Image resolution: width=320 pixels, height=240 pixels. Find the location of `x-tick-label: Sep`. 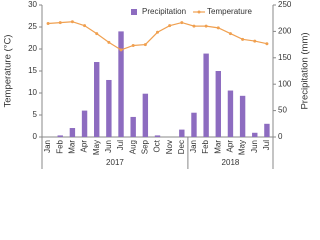

x-tick-label: Sep is located at coordinates (144, 146).